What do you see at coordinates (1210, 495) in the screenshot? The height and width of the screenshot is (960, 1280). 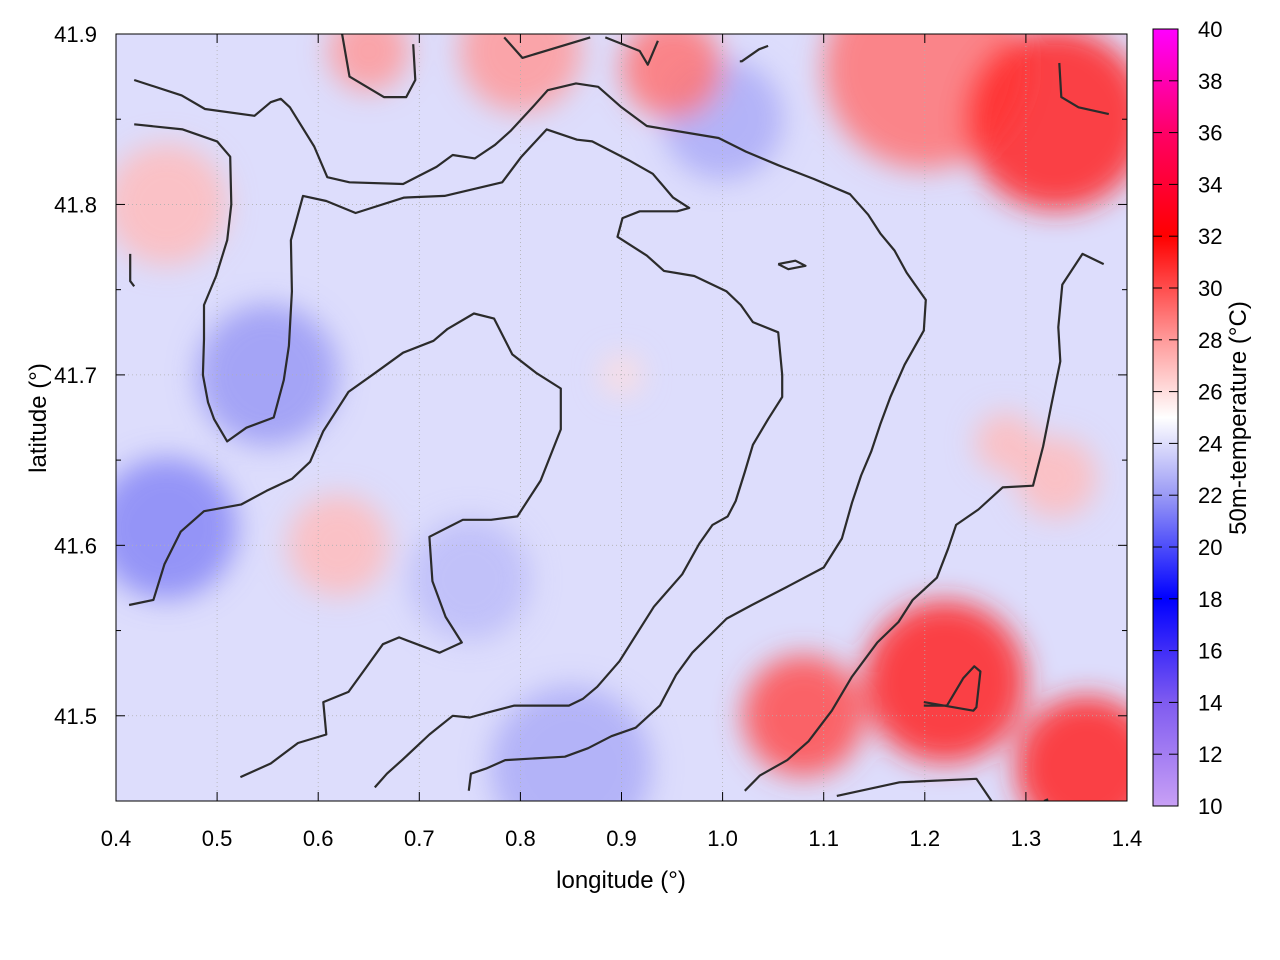 I see `colorbar-tick-label: 22` at bounding box center [1210, 495].